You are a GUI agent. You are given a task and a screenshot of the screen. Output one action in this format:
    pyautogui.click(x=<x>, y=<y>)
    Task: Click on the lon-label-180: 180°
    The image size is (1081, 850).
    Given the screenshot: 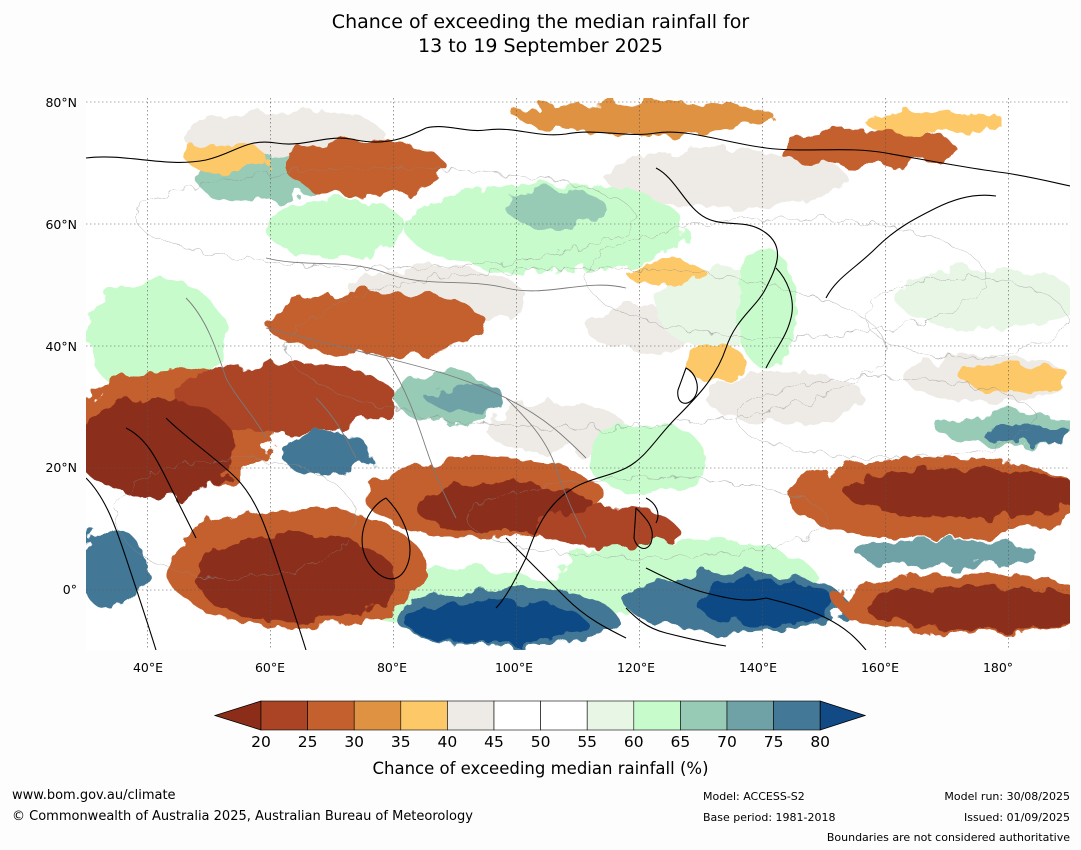 What is the action you would take?
    pyautogui.click(x=998, y=667)
    